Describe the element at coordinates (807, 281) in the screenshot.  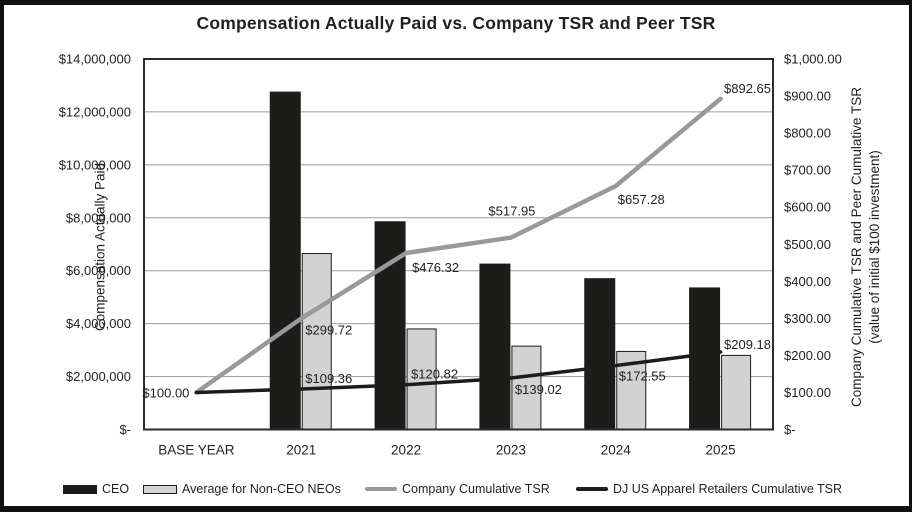
I see `right-axis-tick: $400.00` at that location.